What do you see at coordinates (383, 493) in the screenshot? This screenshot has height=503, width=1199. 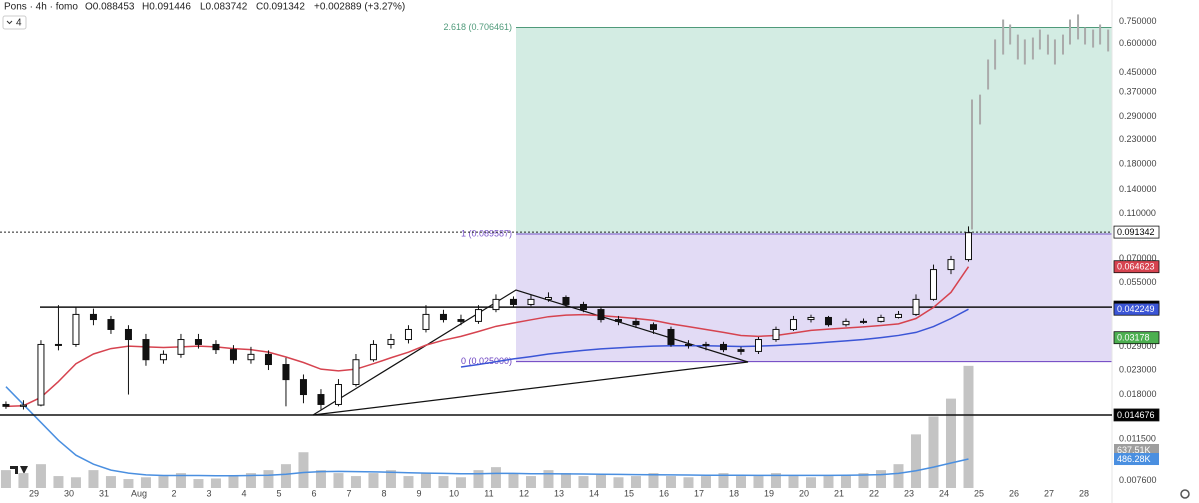 I see `x-tick-label: 8` at bounding box center [383, 493].